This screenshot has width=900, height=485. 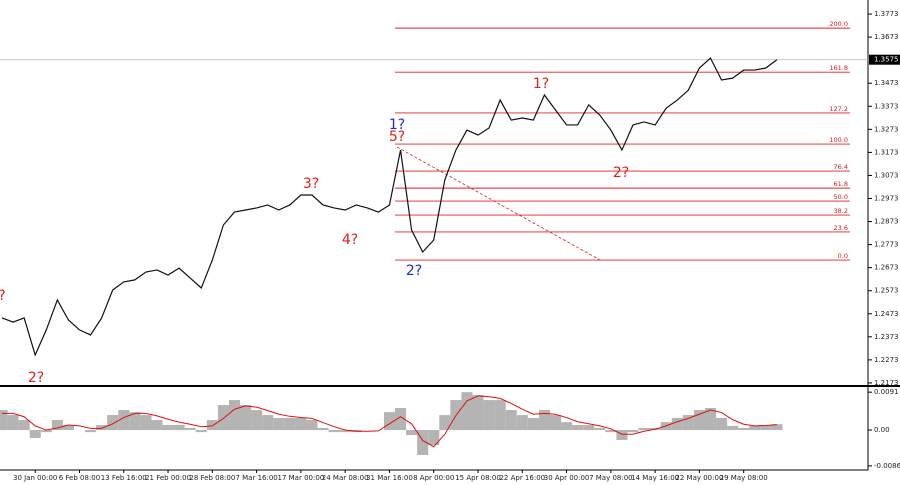 I want to click on x-tick-label: 7 Mar 16:00, so click(x=256, y=478).